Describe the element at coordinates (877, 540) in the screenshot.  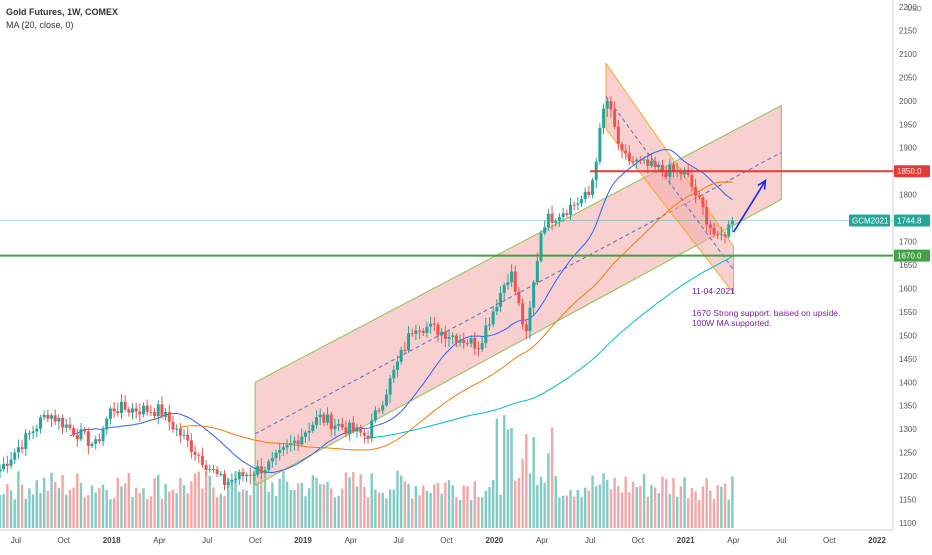
I see `x-tick-label: 2022` at that location.